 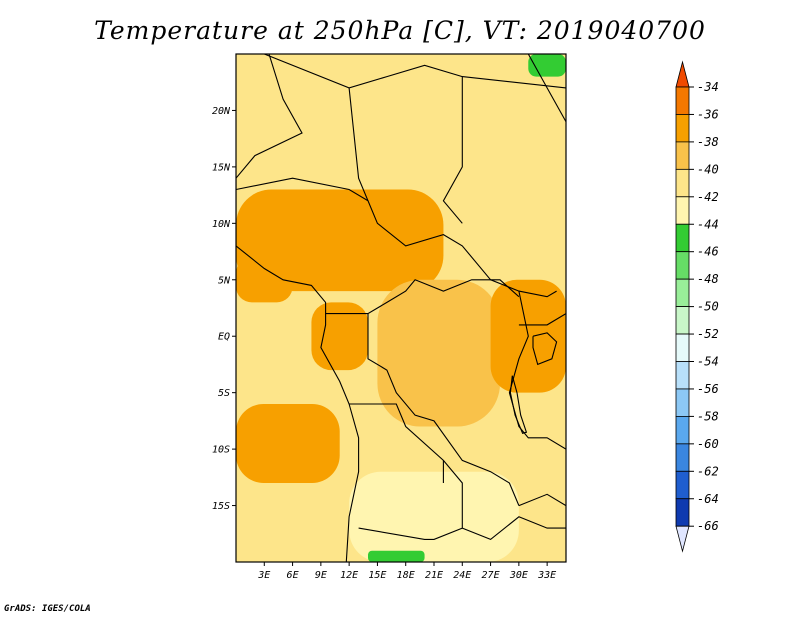 I want to click on x-tick-label: 6E, so click(x=293, y=575).